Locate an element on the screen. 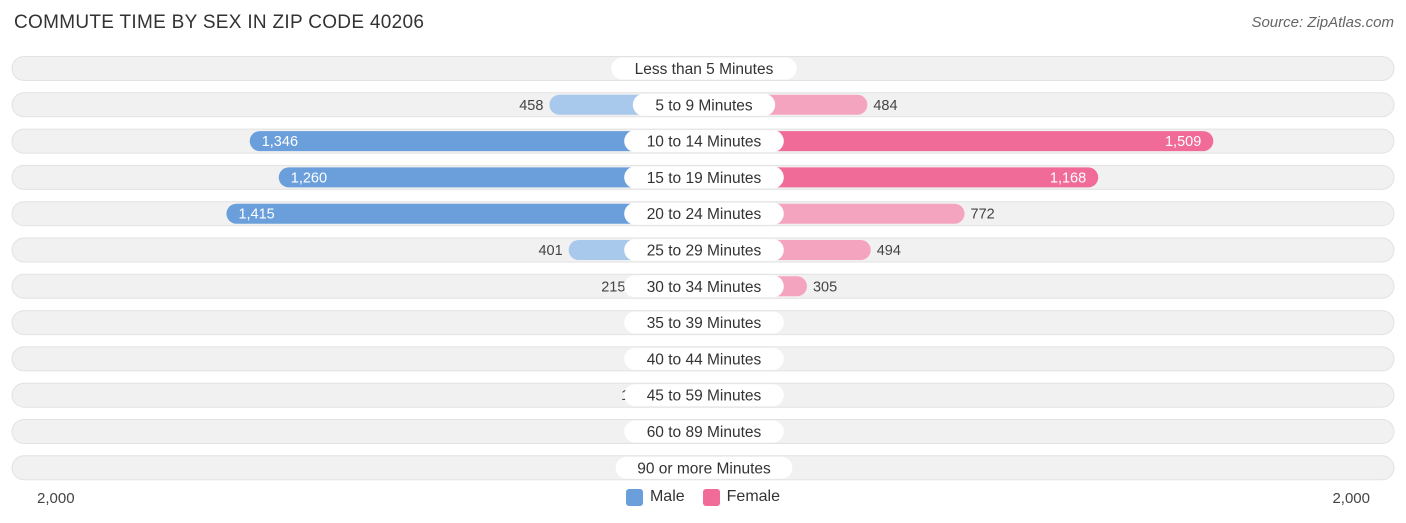 The height and width of the screenshot is (523, 1406). category-label: 25 to 29 Minutes is located at coordinates (704, 251).